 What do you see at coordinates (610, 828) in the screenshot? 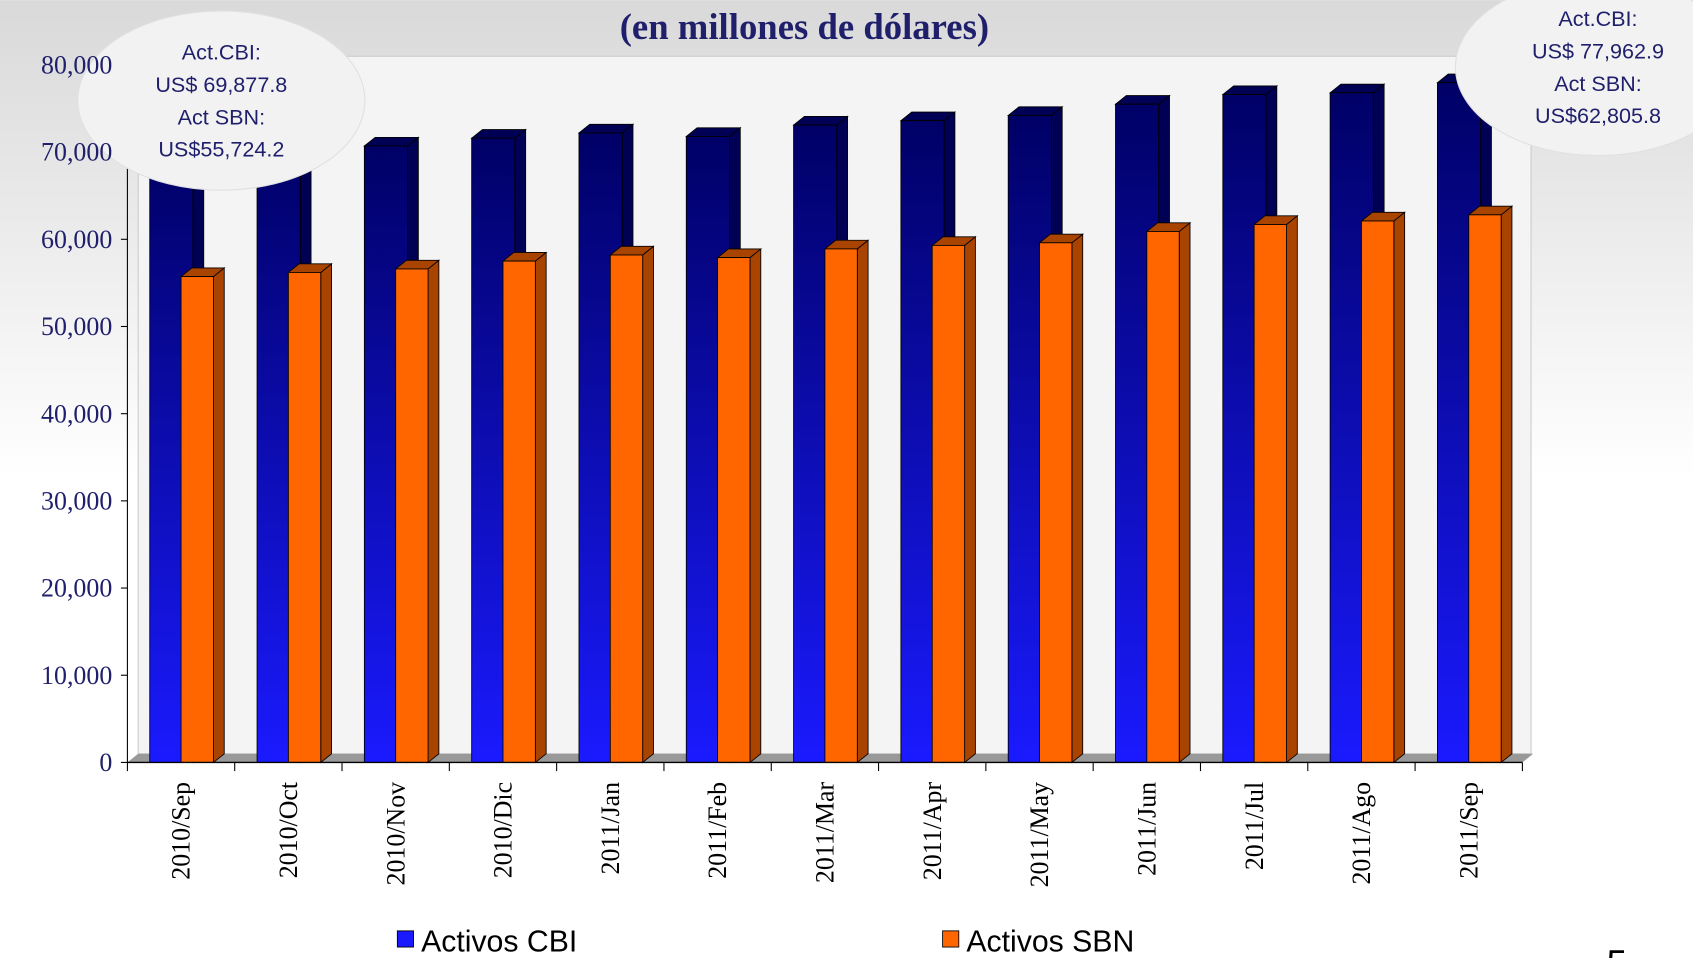
I see `x-tick-label: 2011/Jan` at bounding box center [610, 828].